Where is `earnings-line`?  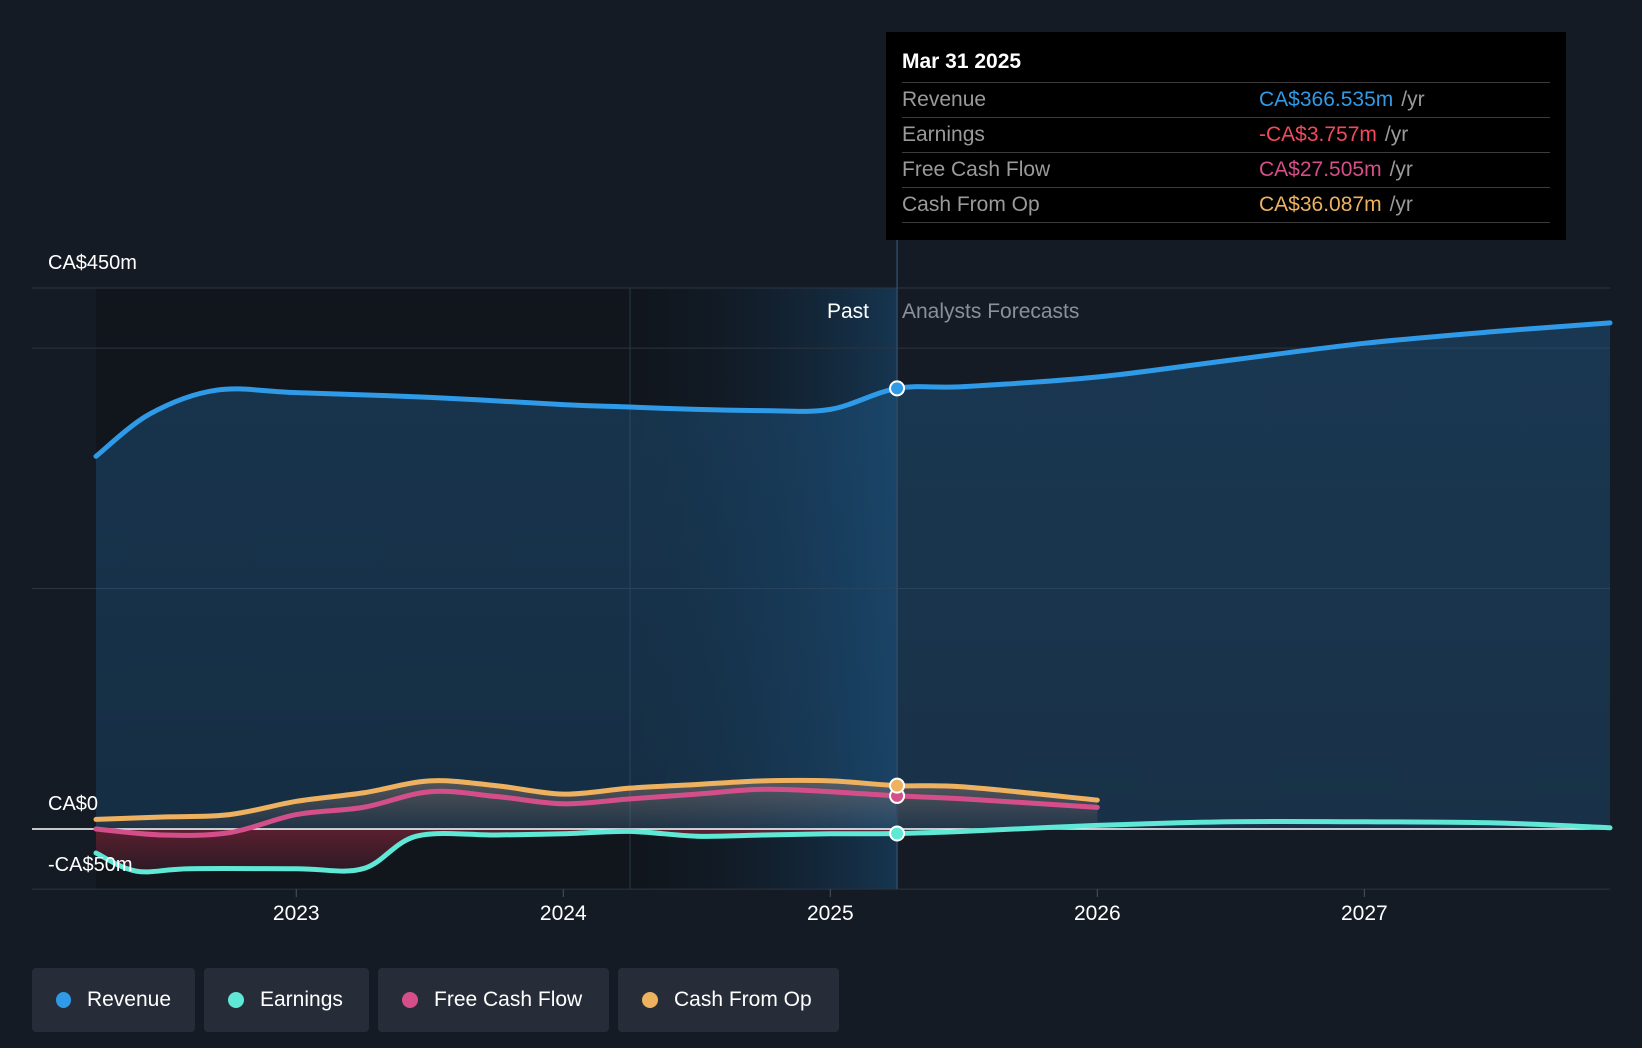
earnings-line is located at coordinates (853, 846).